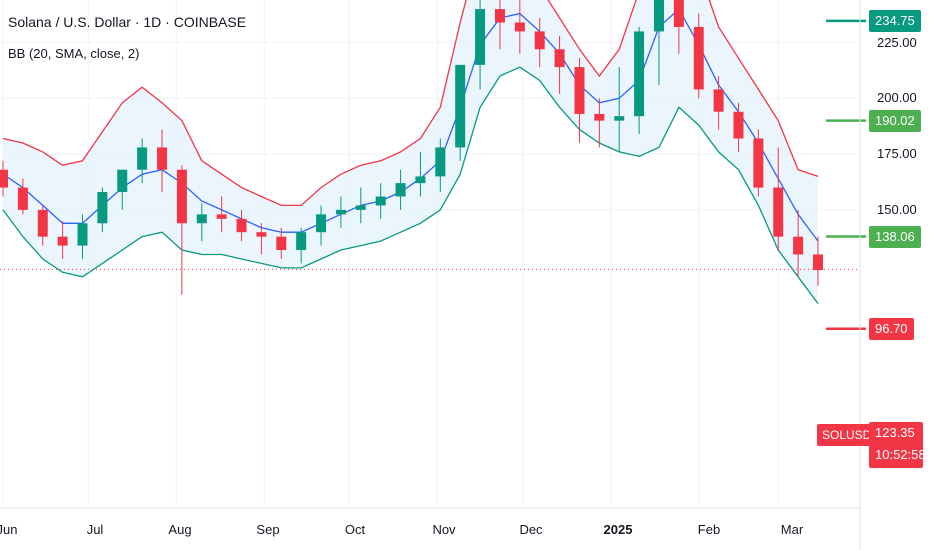 The image size is (932, 550). Describe the element at coordinates (891, 328) in the screenshot. I see `price-level-tag: 96.70` at that location.